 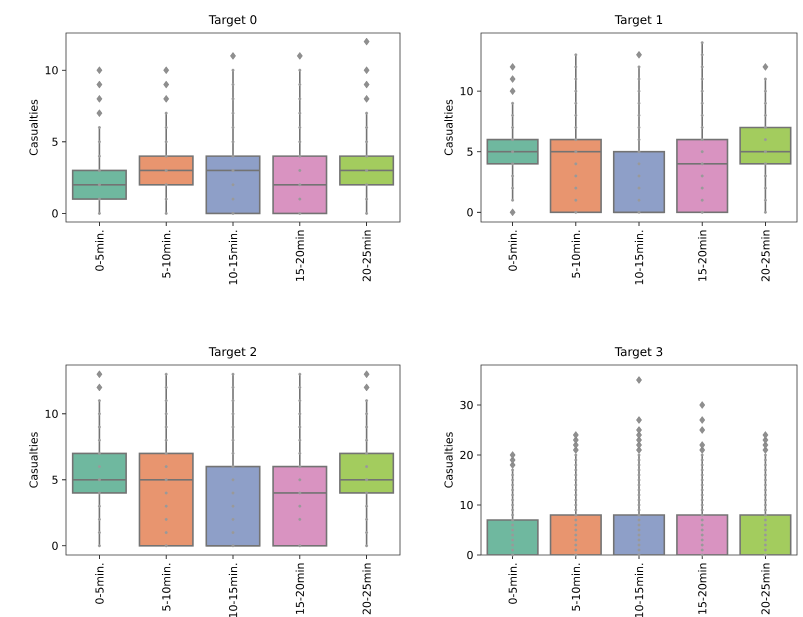 What do you see at coordinates (638, 352) in the screenshot?
I see `chart-title: Target 3` at bounding box center [638, 352].